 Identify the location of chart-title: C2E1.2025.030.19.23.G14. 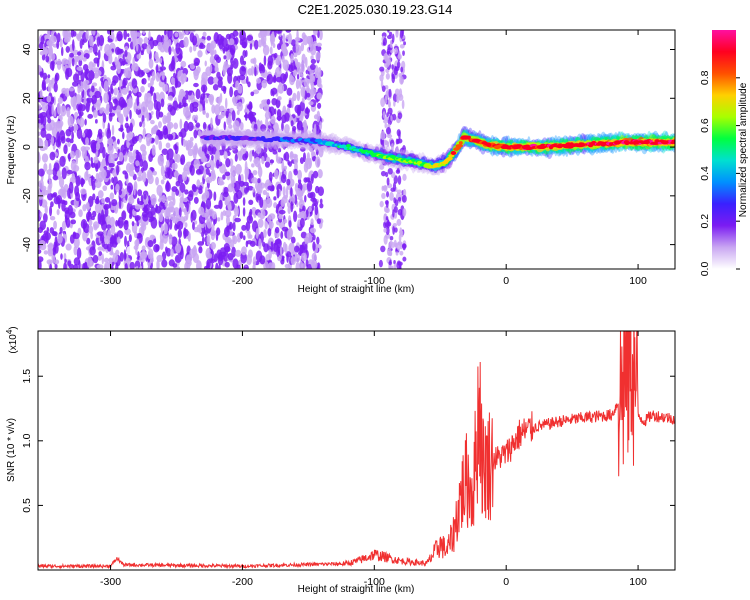
(375, 9).